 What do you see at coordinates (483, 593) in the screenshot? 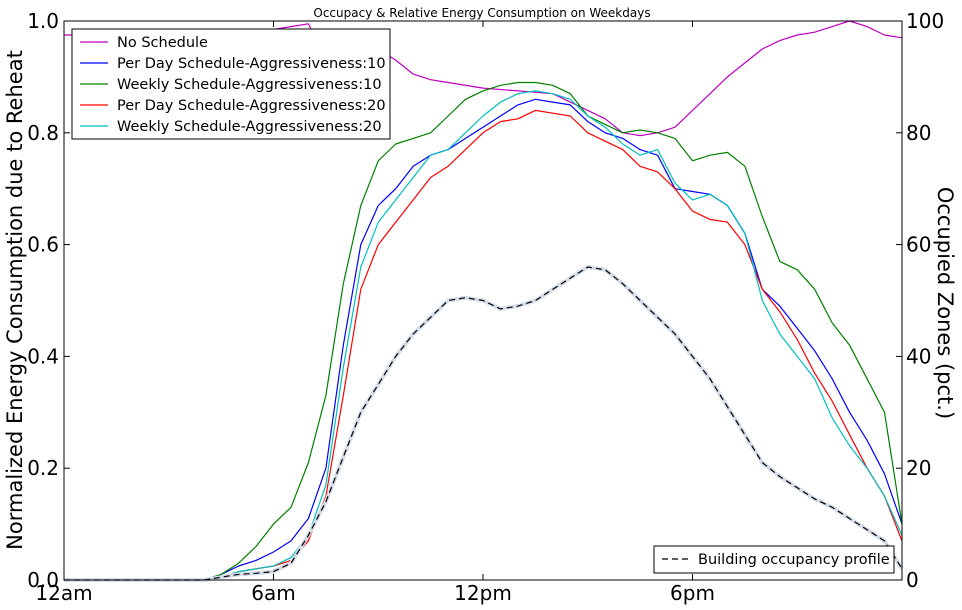
I see `x-tick-label: 12pm` at bounding box center [483, 593].